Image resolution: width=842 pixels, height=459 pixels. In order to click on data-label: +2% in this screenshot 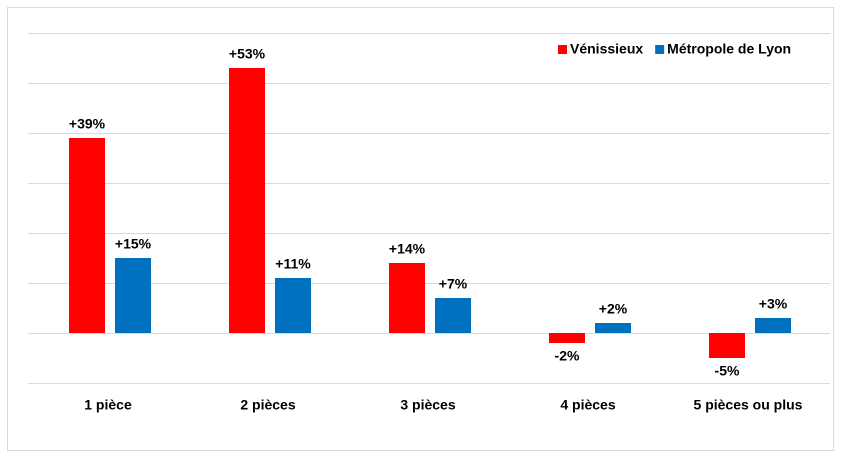, I will do `click(613, 309)`.